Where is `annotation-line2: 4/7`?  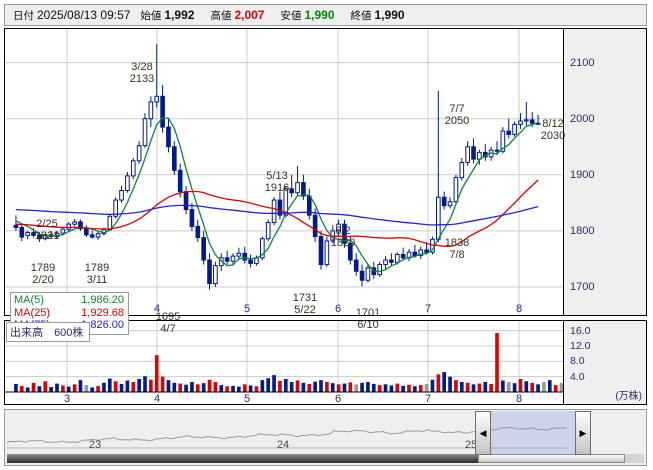
annotation-line2: 4/7 is located at coordinates (168, 328).